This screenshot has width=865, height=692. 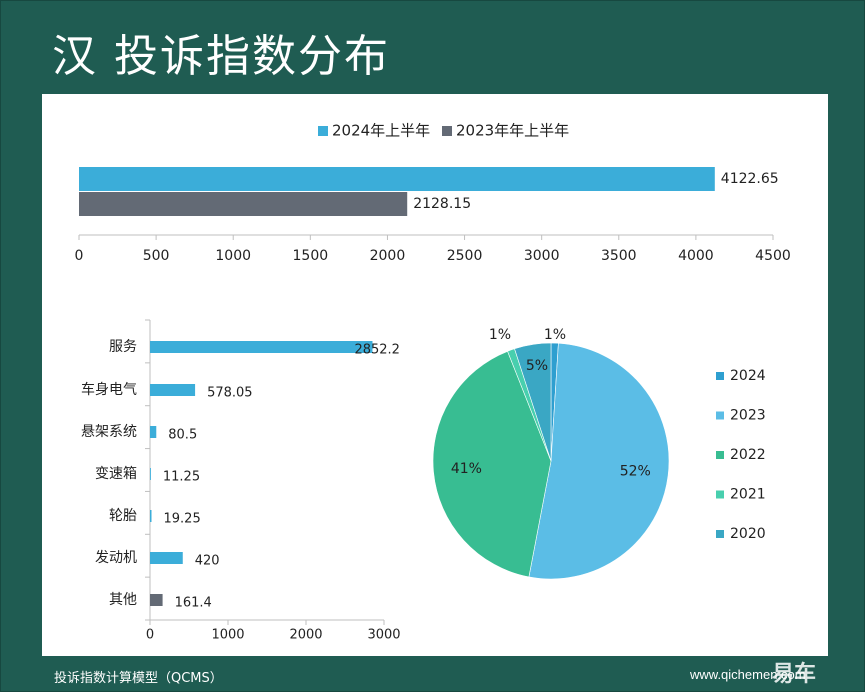 What do you see at coordinates (748, 455) in the screenshot?
I see `pie-legend-label: 2022` at bounding box center [748, 455].